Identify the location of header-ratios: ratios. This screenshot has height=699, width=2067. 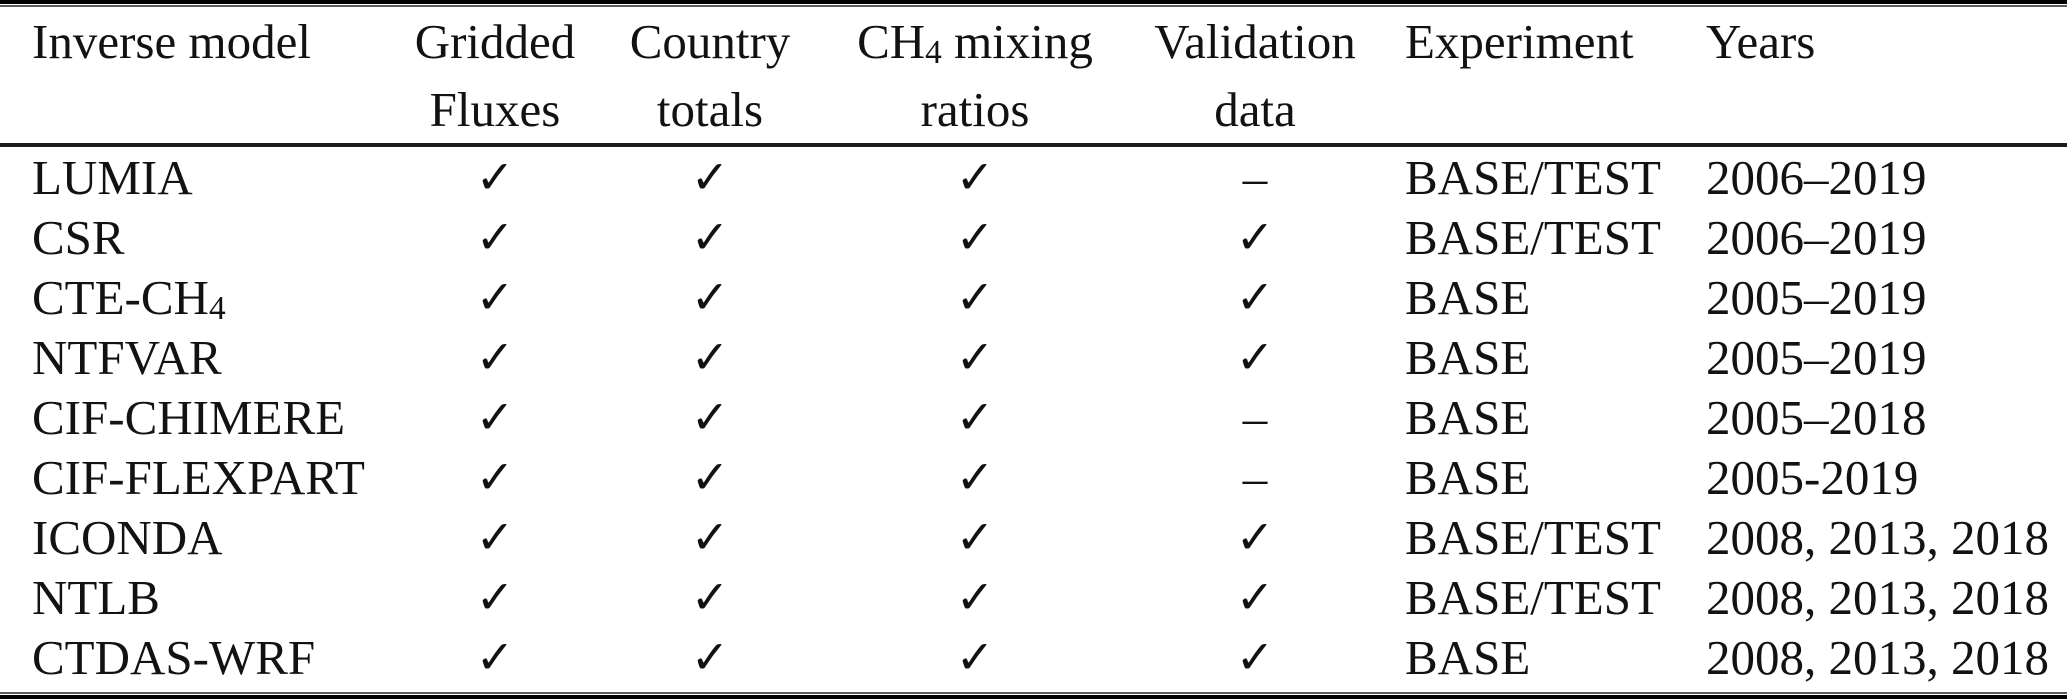
(975, 109).